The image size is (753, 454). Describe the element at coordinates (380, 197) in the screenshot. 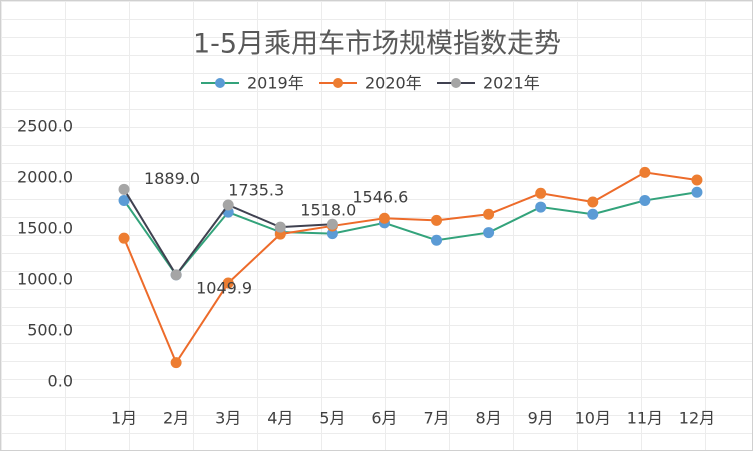

I see `data-label: 1546.6` at that location.